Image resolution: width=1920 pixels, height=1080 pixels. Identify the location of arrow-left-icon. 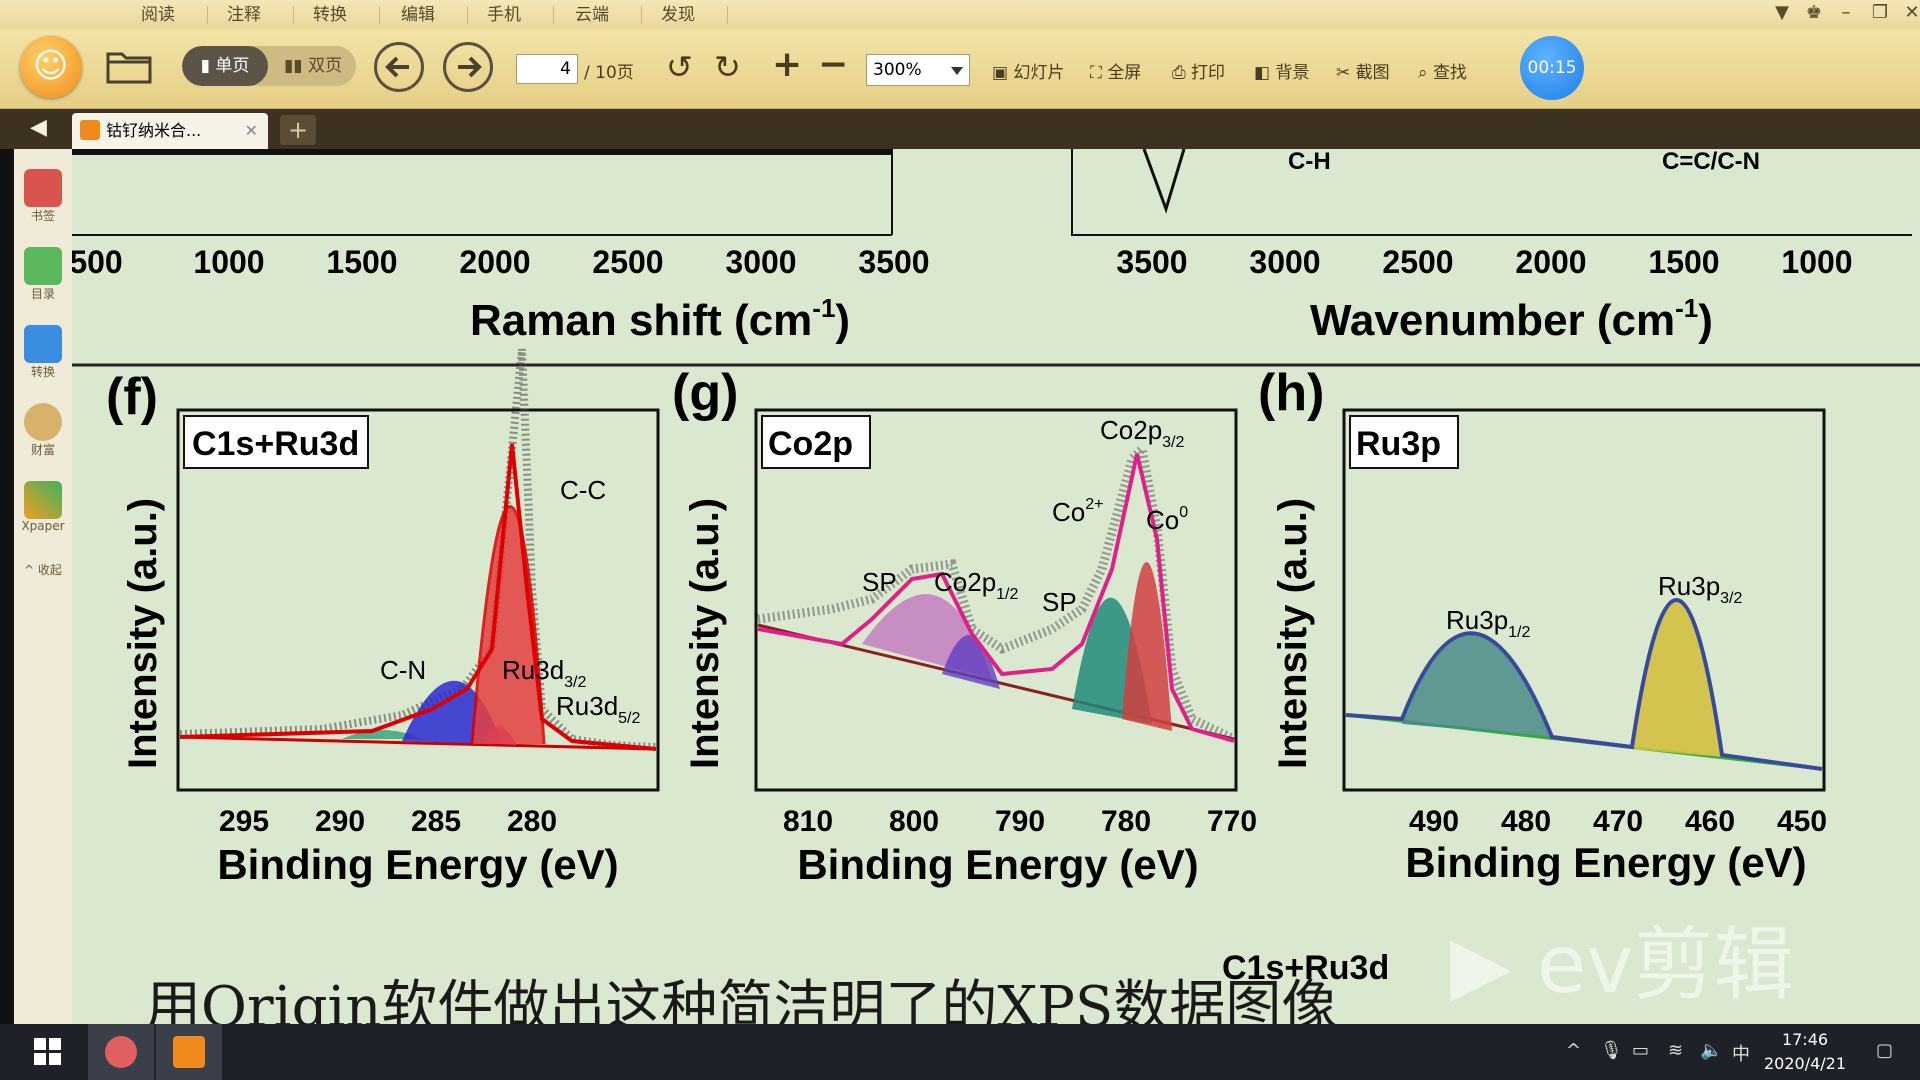
(397, 67).